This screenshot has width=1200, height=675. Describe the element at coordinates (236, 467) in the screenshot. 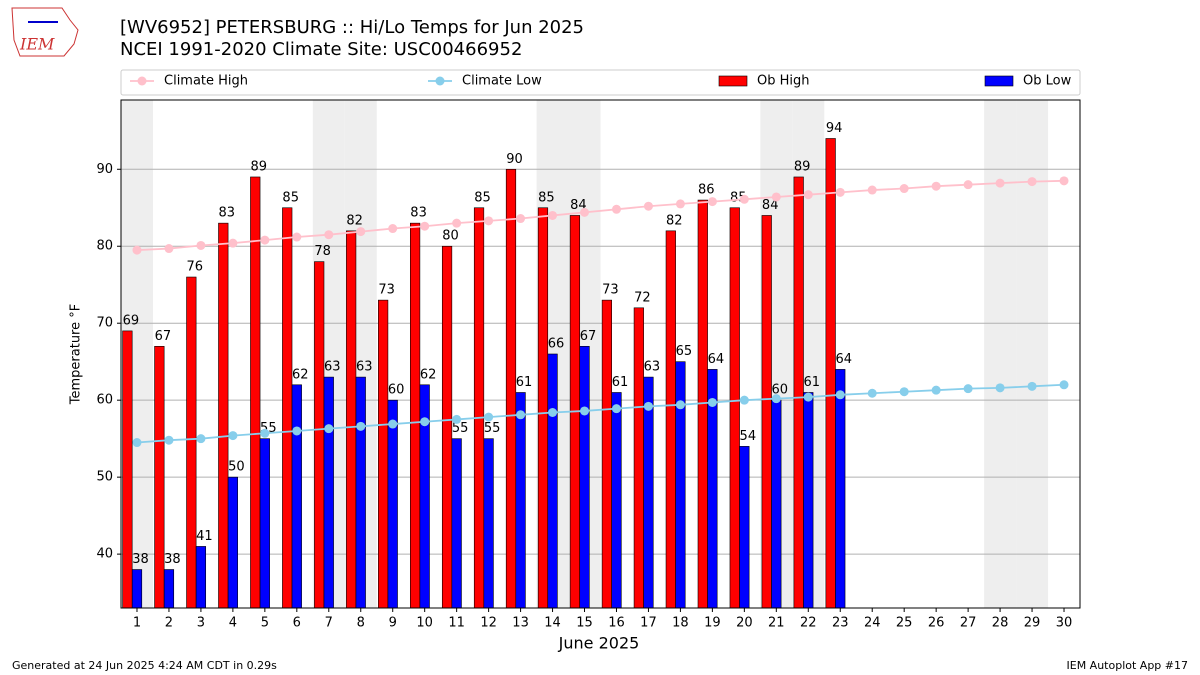

I see `value-label: 50` at that location.